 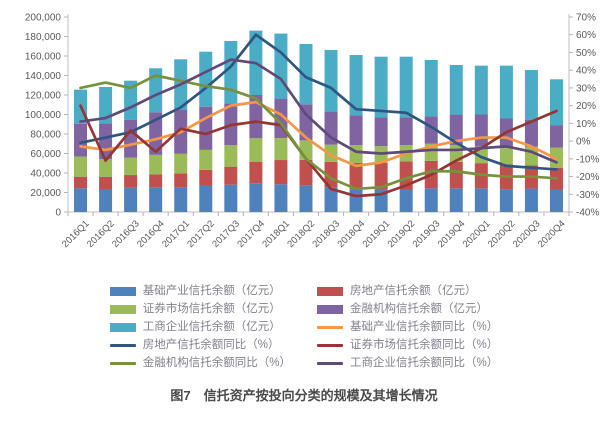 I want to click on left-axis-label: 120,000, so click(x=43, y=96).